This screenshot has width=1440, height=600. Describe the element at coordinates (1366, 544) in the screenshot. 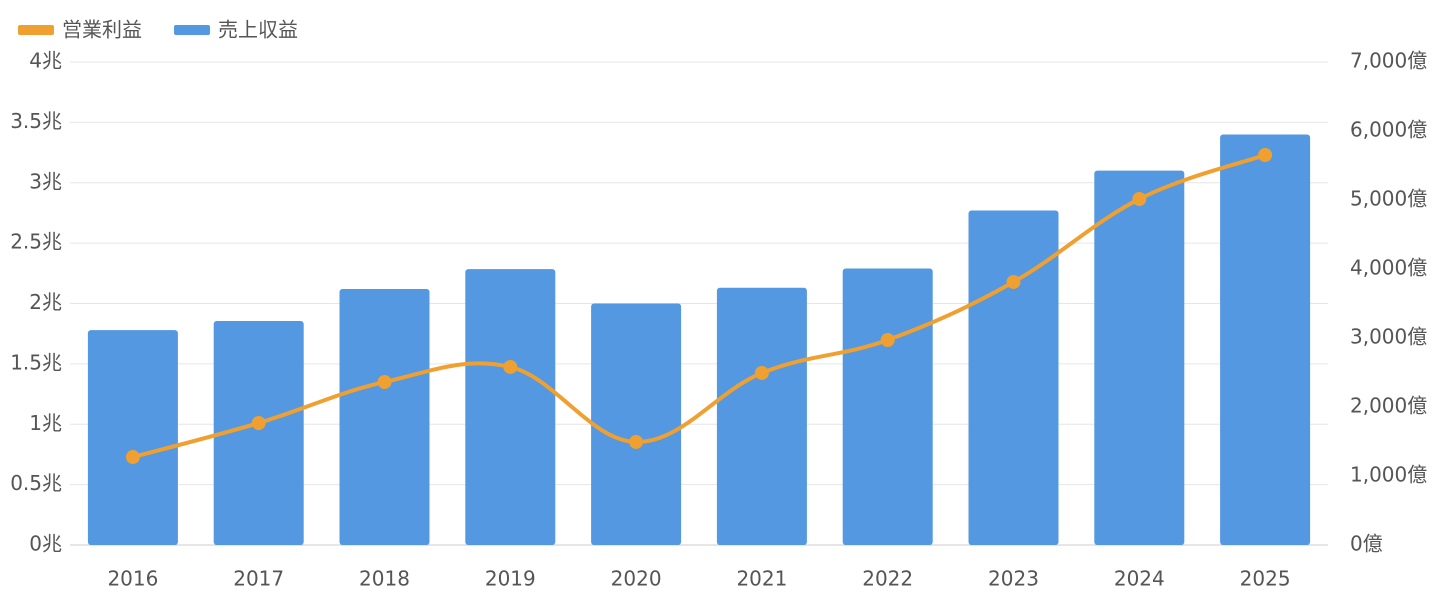

I see `y2-tick-label: 0億` at that location.